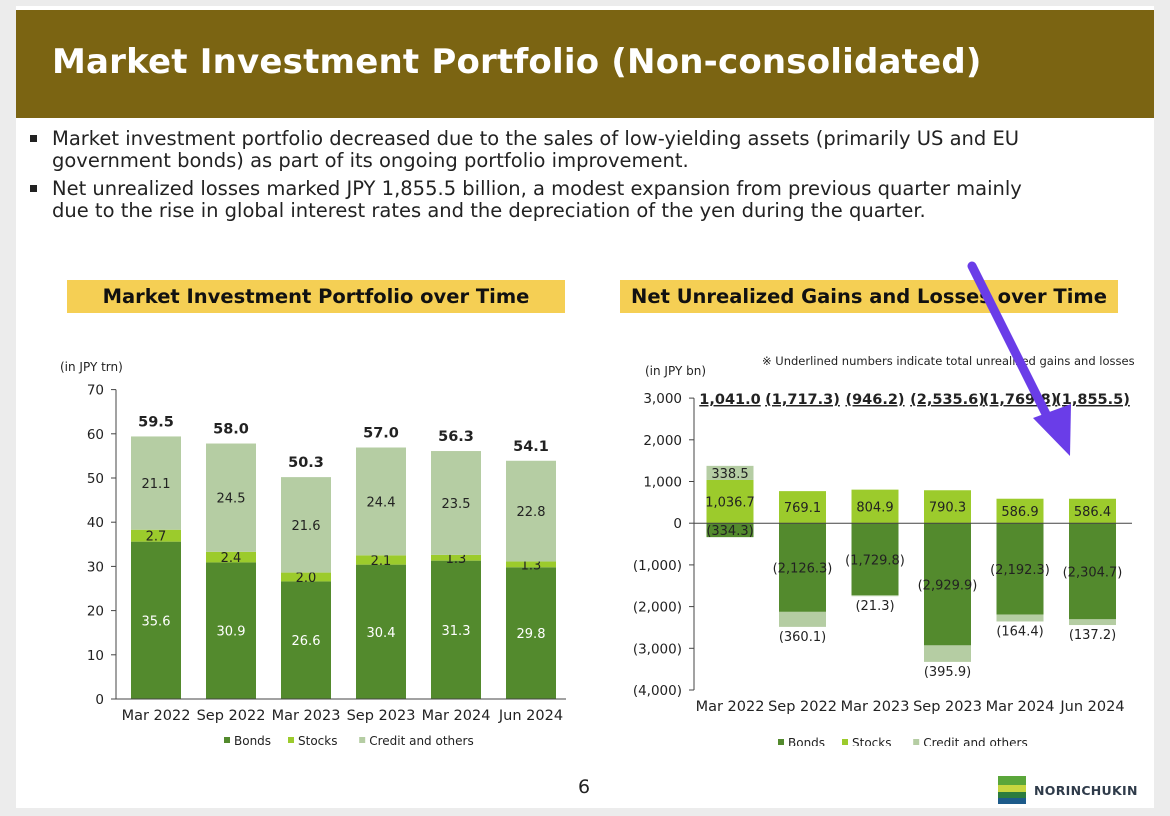  Describe the element at coordinates (1092, 400) in the screenshot. I see `chart2-total-label: (1,855.5)` at that location.